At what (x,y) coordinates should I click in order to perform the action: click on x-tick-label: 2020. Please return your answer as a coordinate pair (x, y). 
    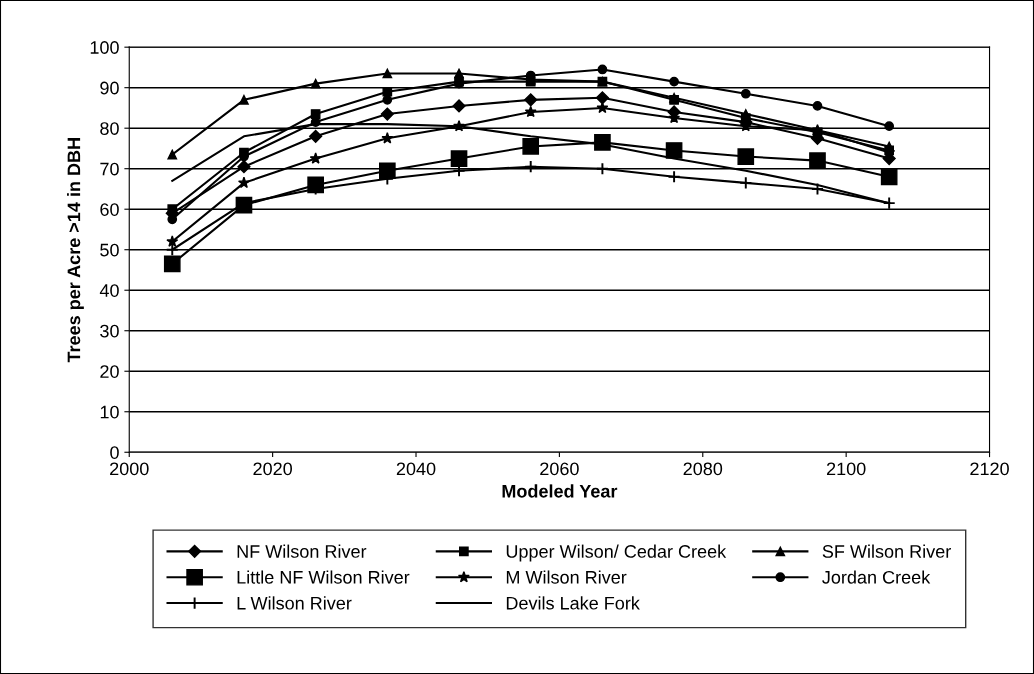
    Looking at the image, I should click on (273, 469).